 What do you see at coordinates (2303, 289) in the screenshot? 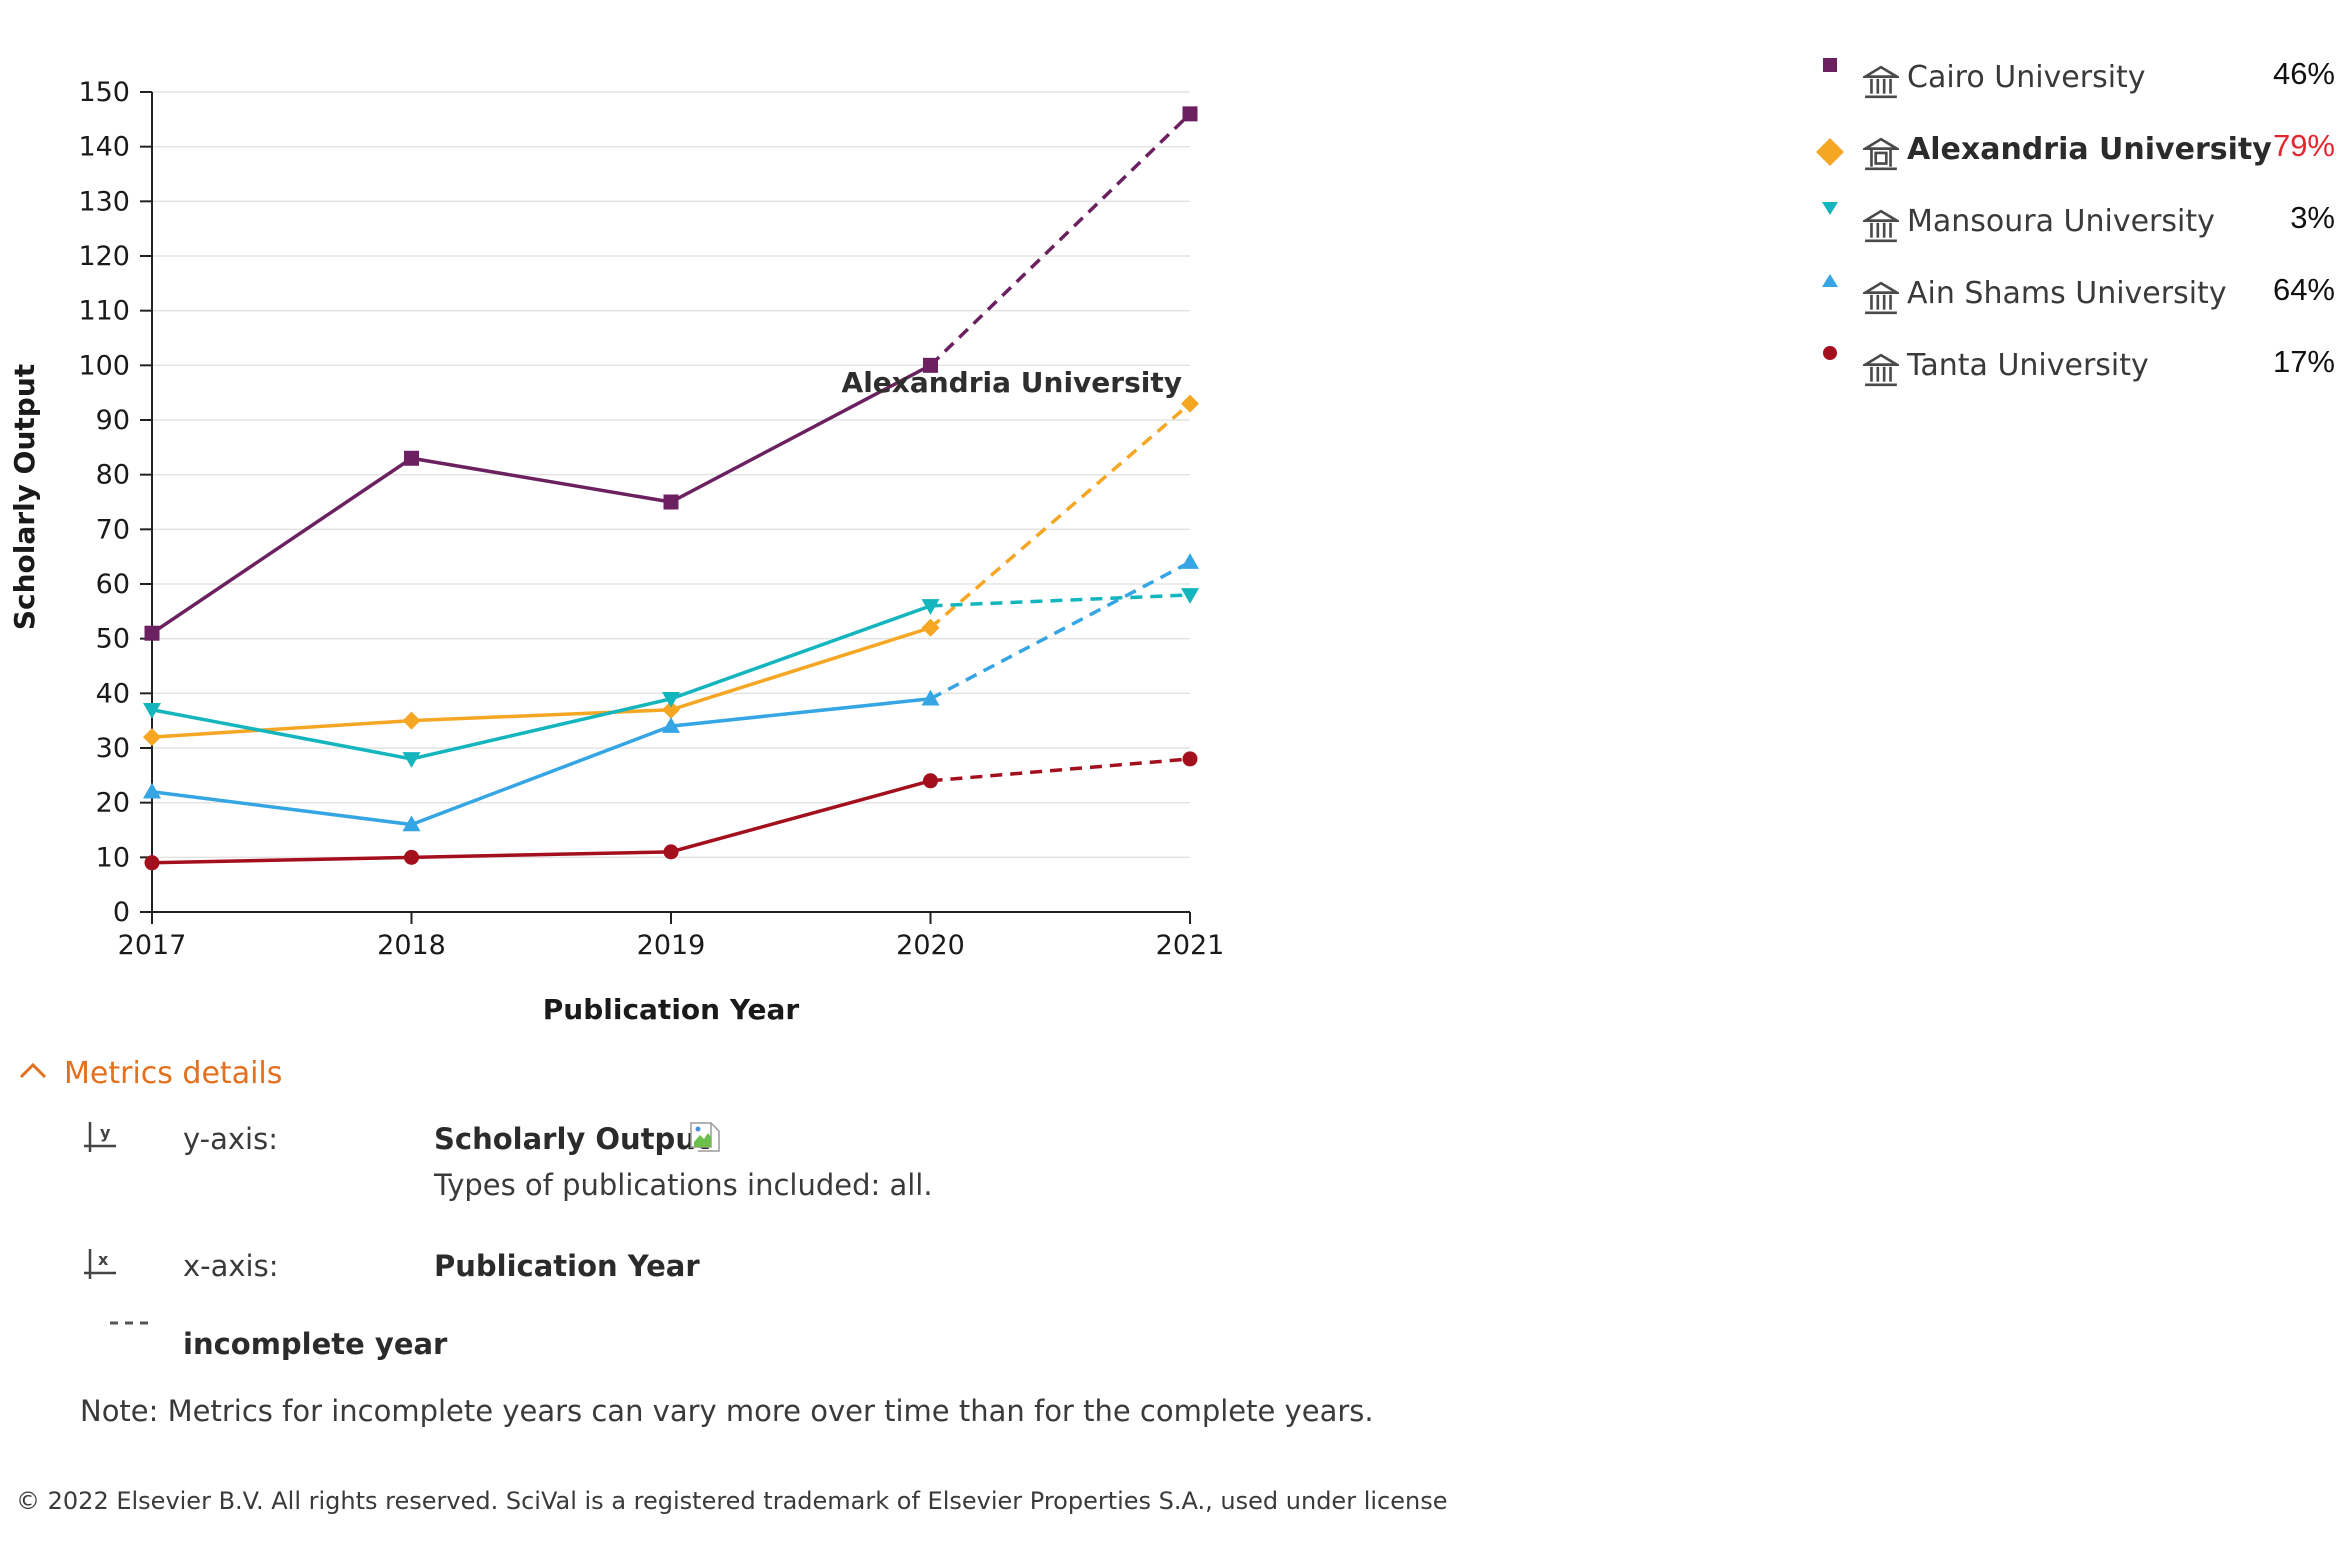
I see `legend-share: 64%` at bounding box center [2303, 289].